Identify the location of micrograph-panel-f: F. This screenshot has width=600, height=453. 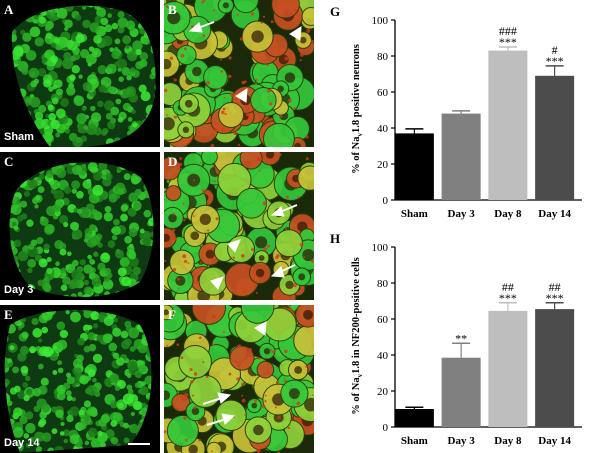
(239, 379).